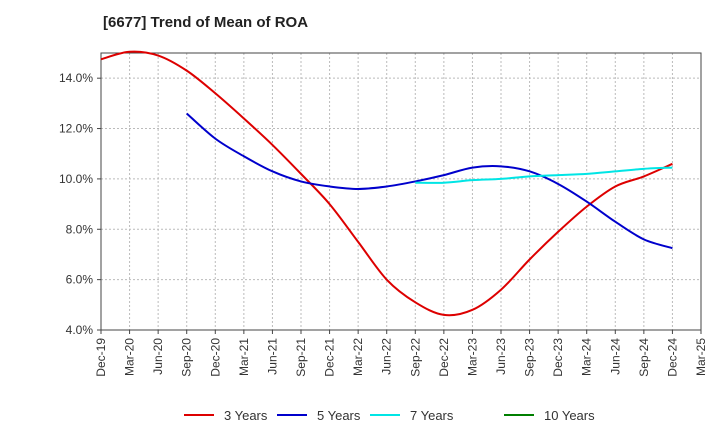  What do you see at coordinates (76, 179) in the screenshot?
I see `y-tick-label: 10.0%` at bounding box center [76, 179].